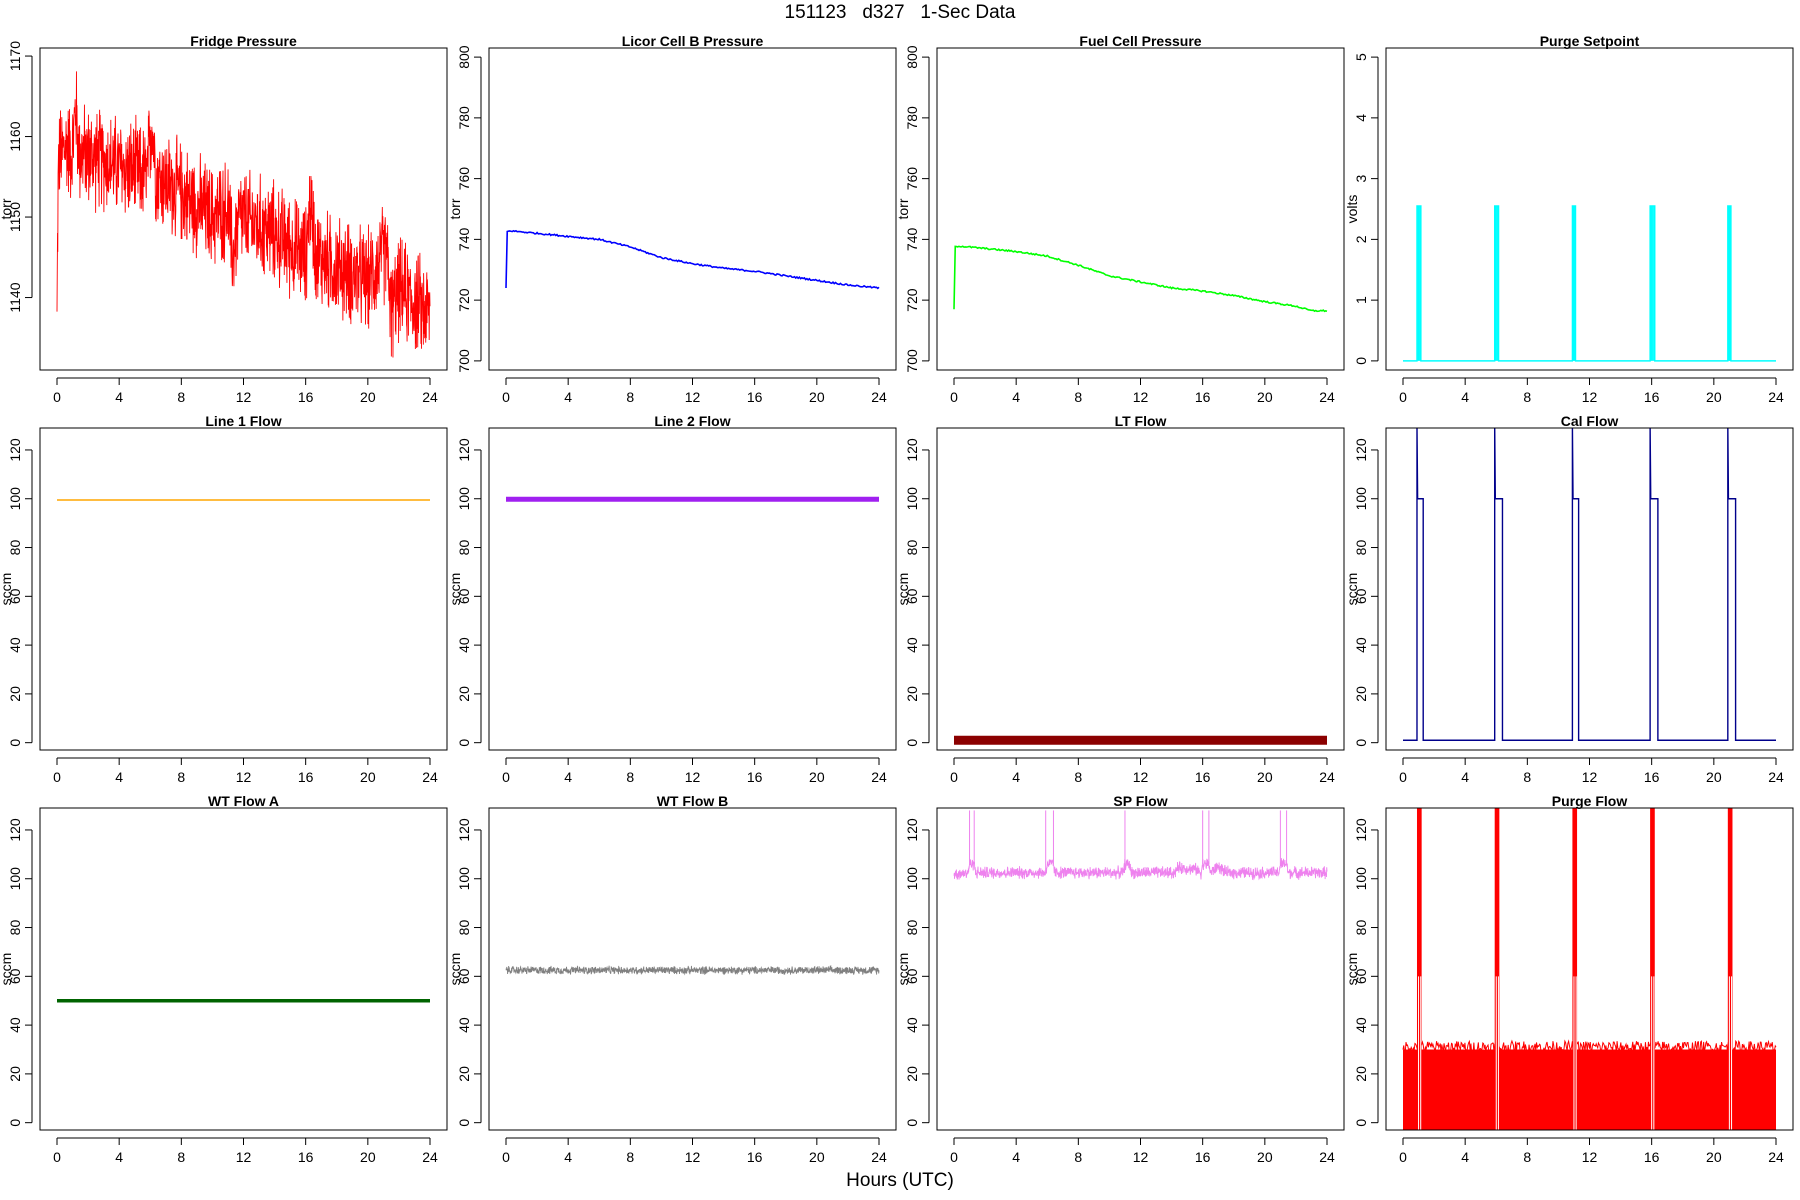  Describe the element at coordinates (243, 41) in the screenshot. I see `panel-title: Fridge Pressure` at that location.